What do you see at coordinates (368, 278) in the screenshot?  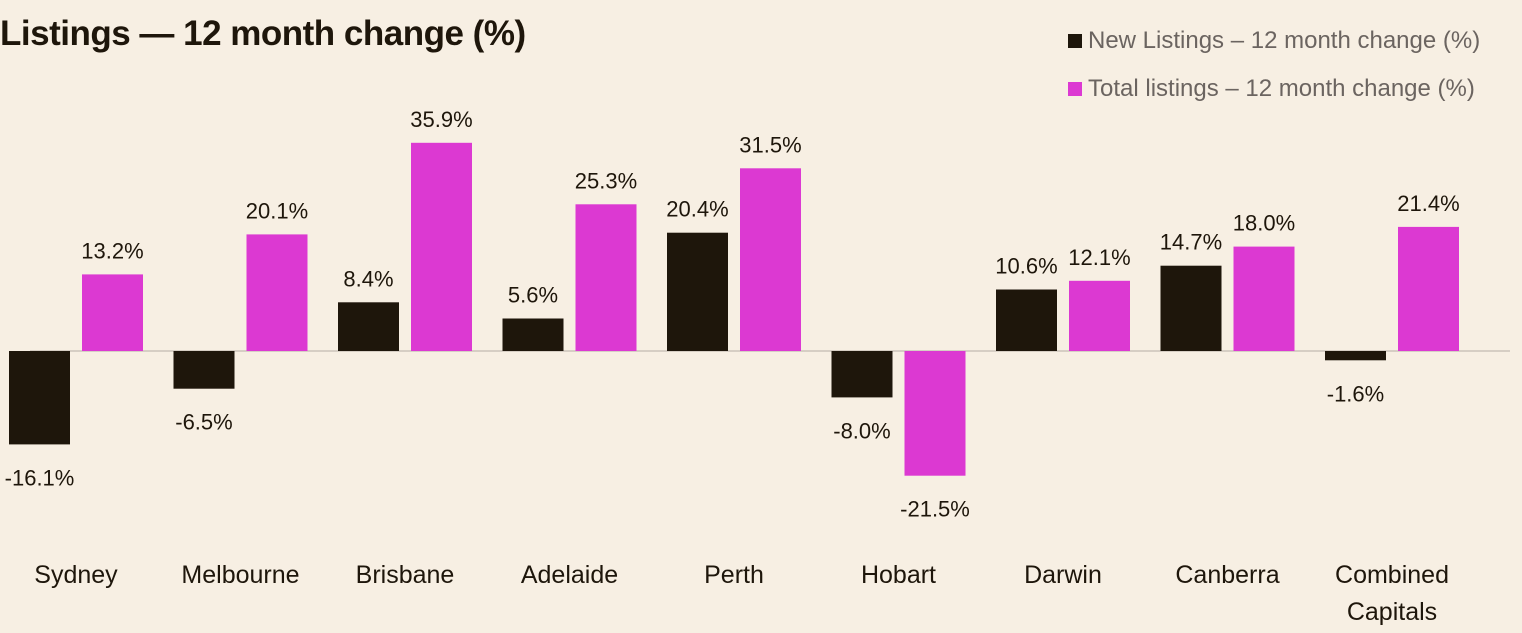 I see `data-label-brisbane-new: 8.4%` at bounding box center [368, 278].